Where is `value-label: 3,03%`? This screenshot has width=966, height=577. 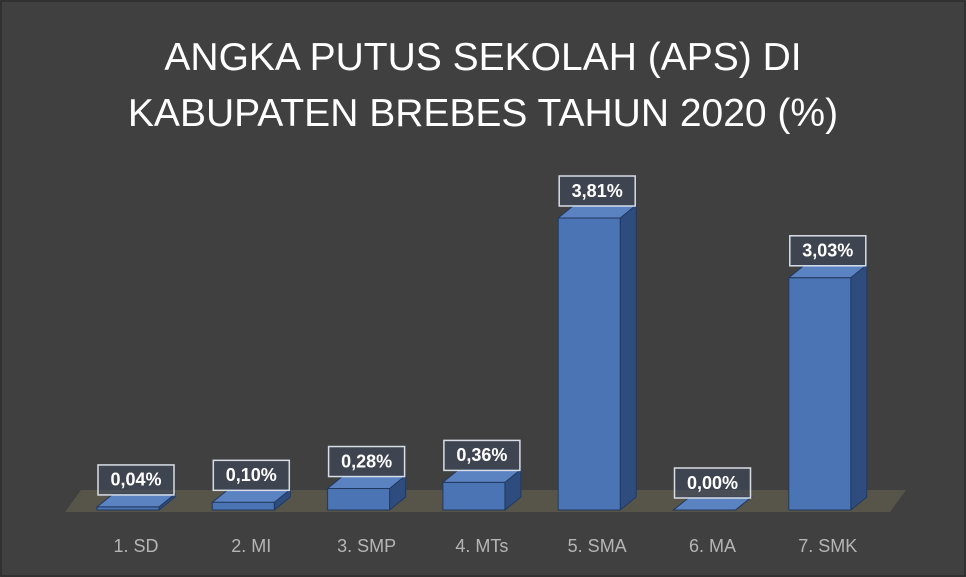
value-label: 3,03% is located at coordinates (827, 251).